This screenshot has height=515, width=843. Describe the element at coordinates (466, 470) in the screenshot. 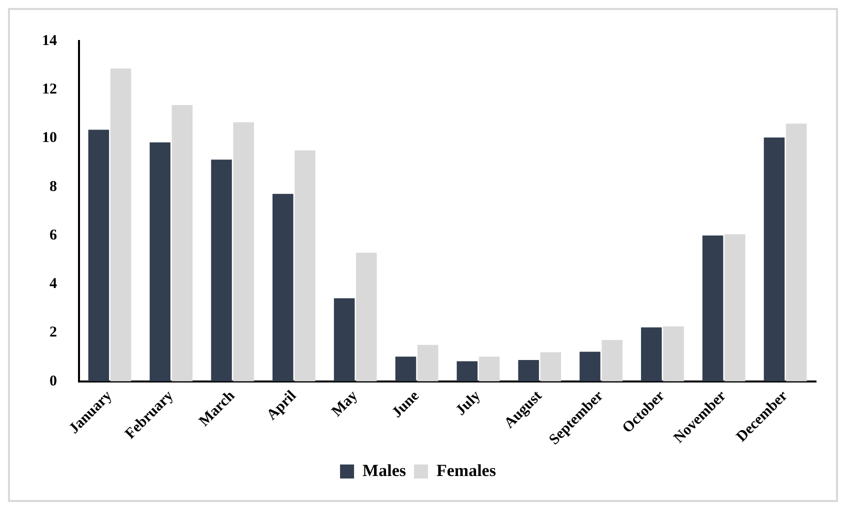

I see `legend-label: Females` at that location.